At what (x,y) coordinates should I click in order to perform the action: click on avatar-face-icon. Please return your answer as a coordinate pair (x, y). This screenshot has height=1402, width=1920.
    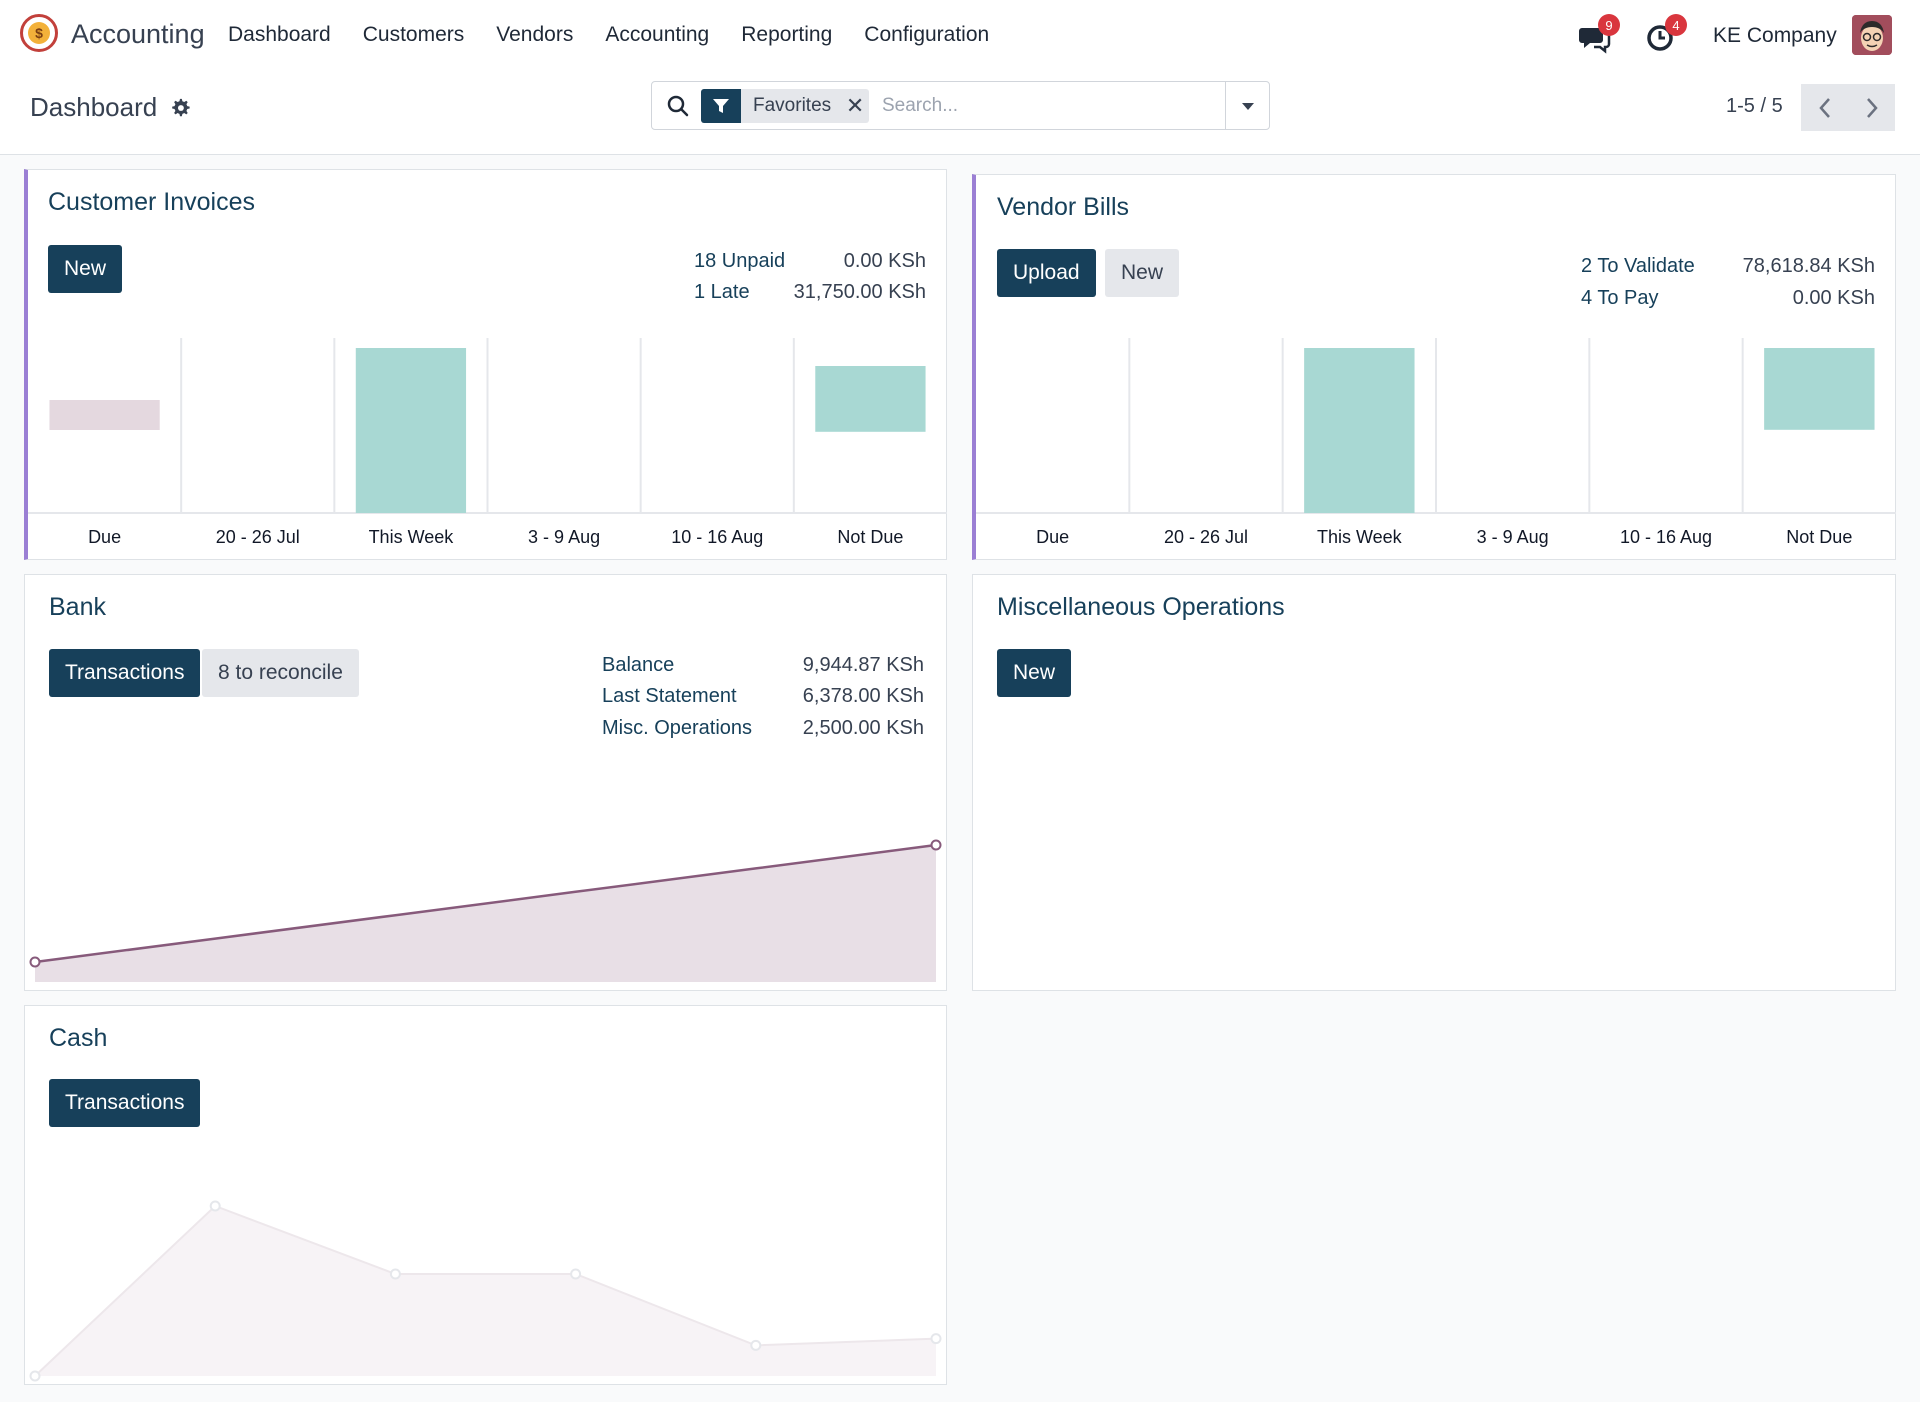
    Looking at the image, I should click on (1872, 35).